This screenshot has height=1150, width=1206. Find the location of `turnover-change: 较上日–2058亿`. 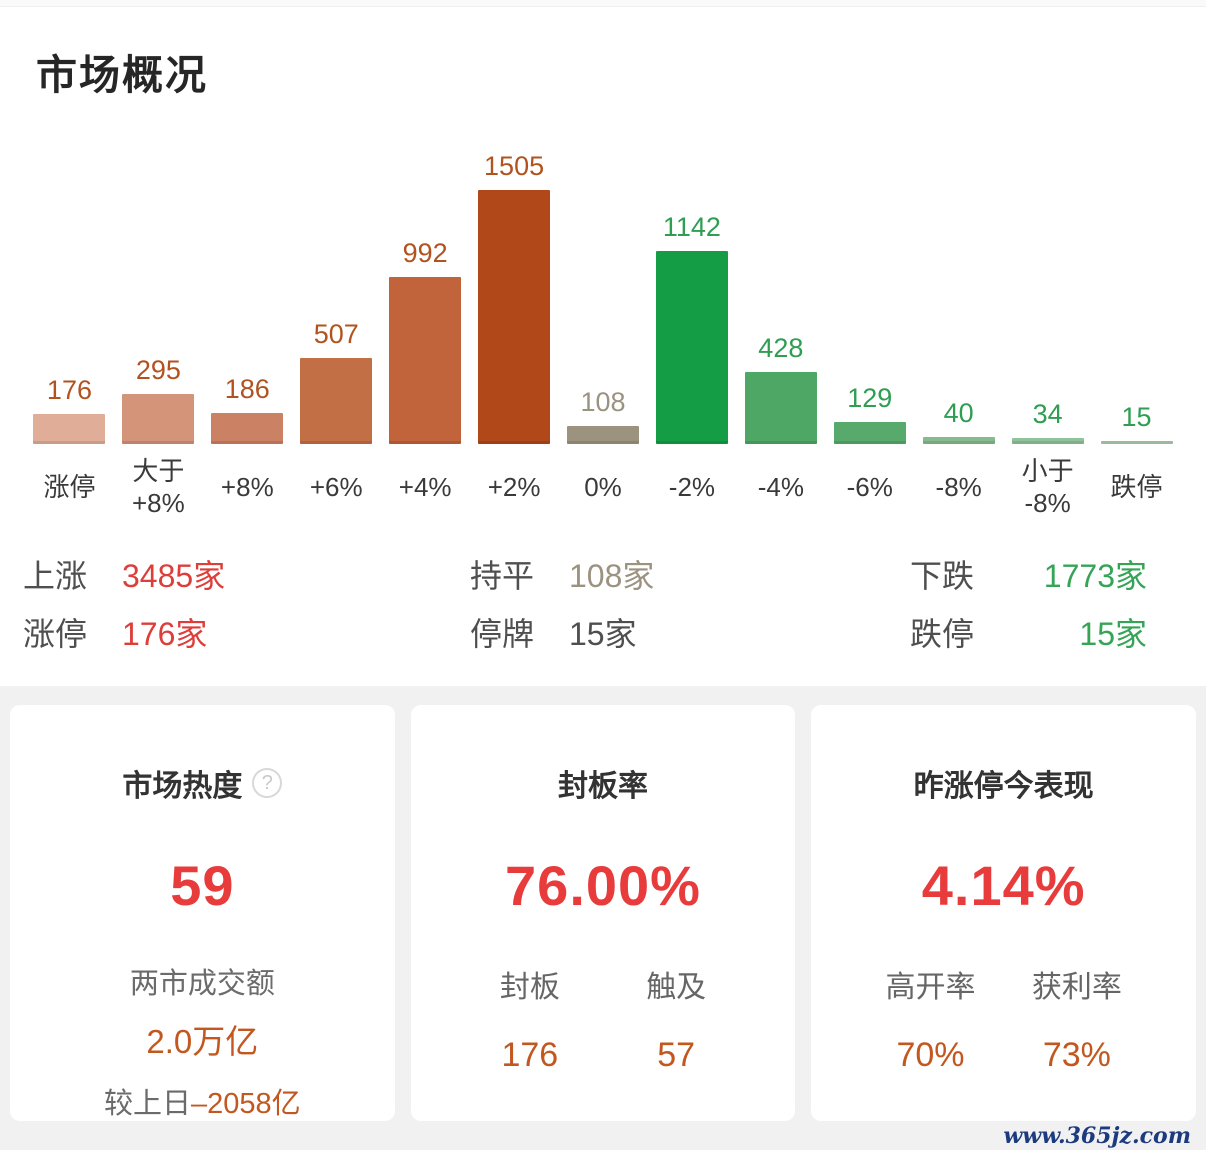

turnover-change: 较上日–2058亿 is located at coordinates (202, 1101).